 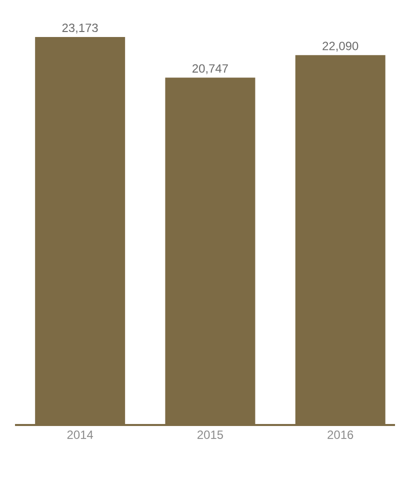 I want to click on data-label: 23,173, so click(x=80, y=29).